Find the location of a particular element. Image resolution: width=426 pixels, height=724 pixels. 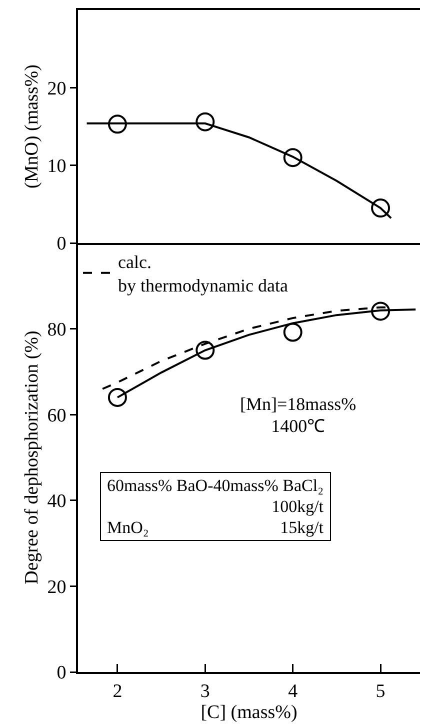

y-tick-label: 40 is located at coordinates (56, 501).